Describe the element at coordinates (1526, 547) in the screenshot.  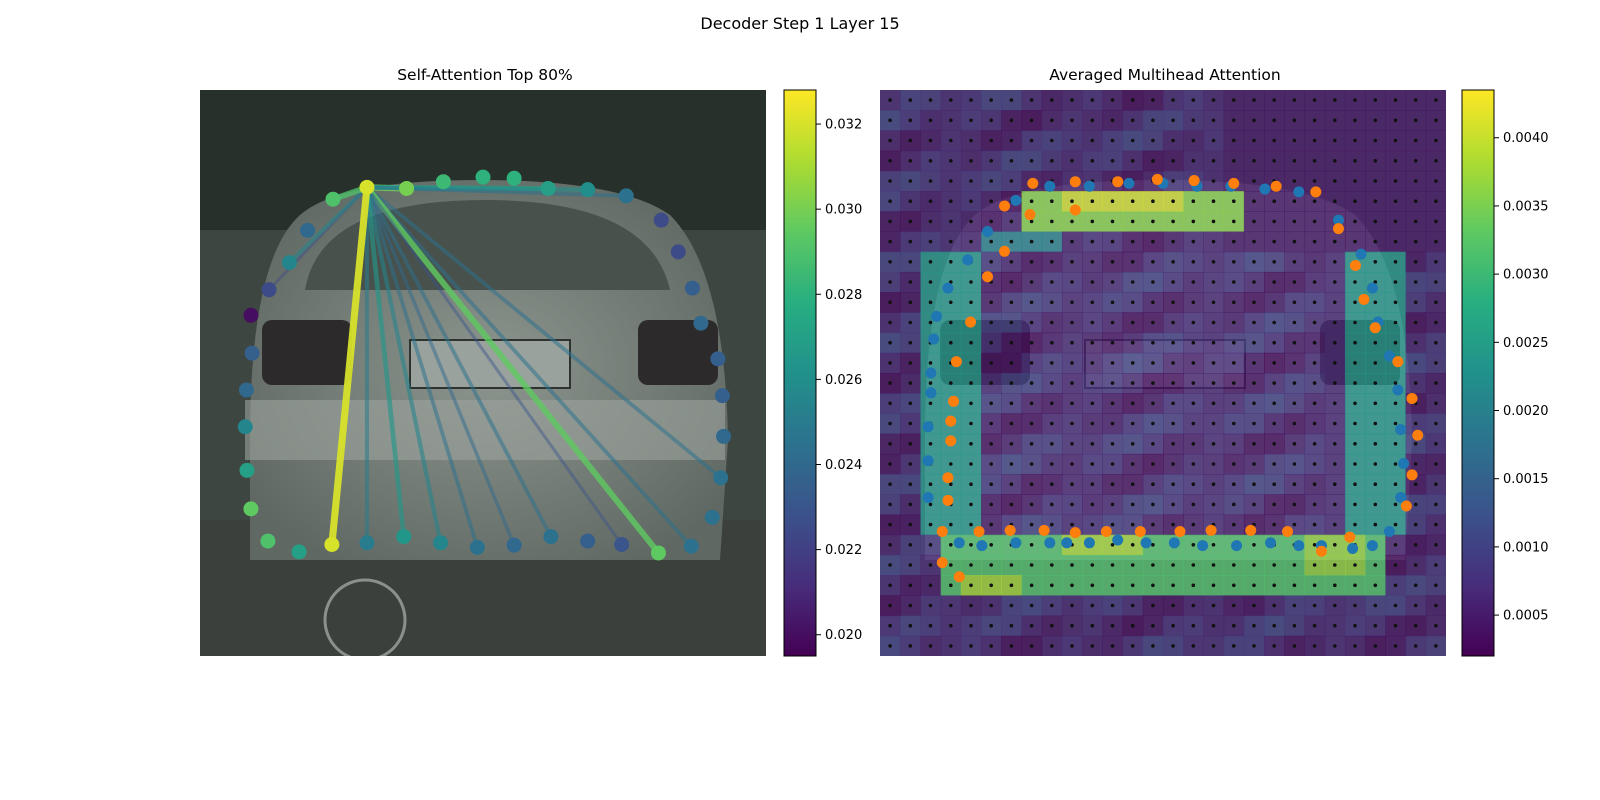
I see `right-colorbar-tick-label-1: 0.0010` at that location.